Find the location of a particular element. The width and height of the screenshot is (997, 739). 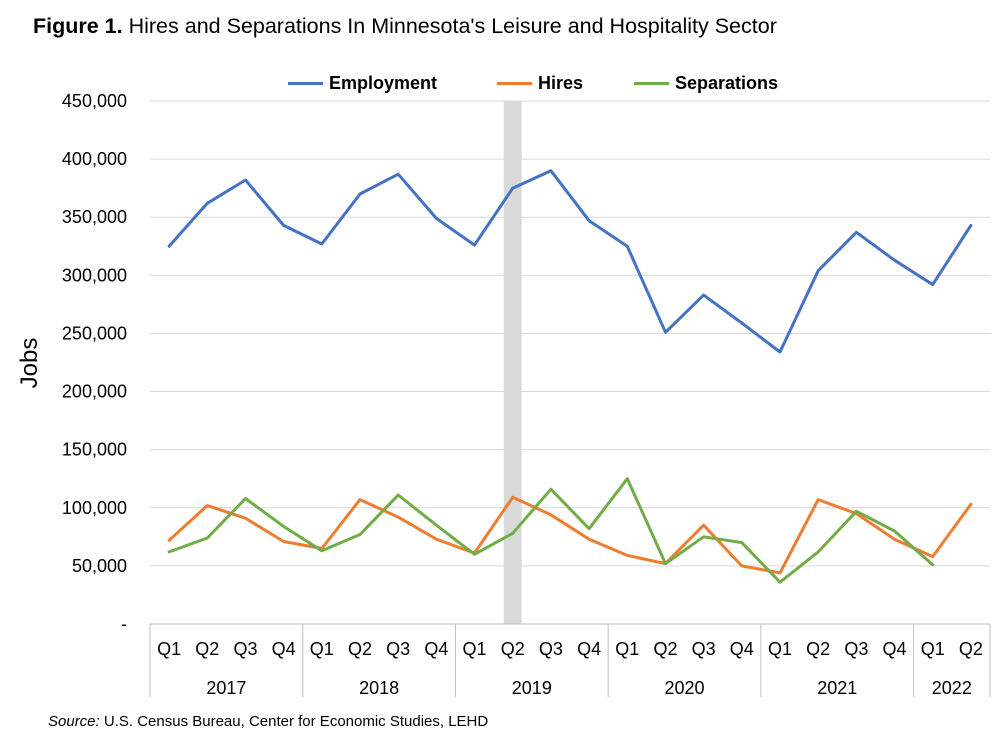

figure-label: Figure 1. is located at coordinates (78, 26).